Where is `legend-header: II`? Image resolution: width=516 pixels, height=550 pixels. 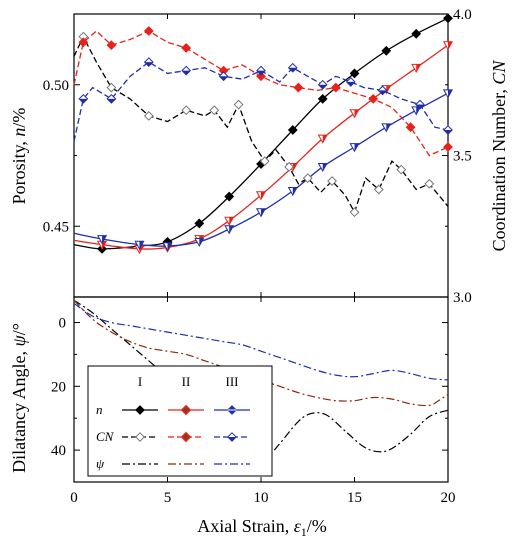 legend-header: II is located at coordinates (186, 381).